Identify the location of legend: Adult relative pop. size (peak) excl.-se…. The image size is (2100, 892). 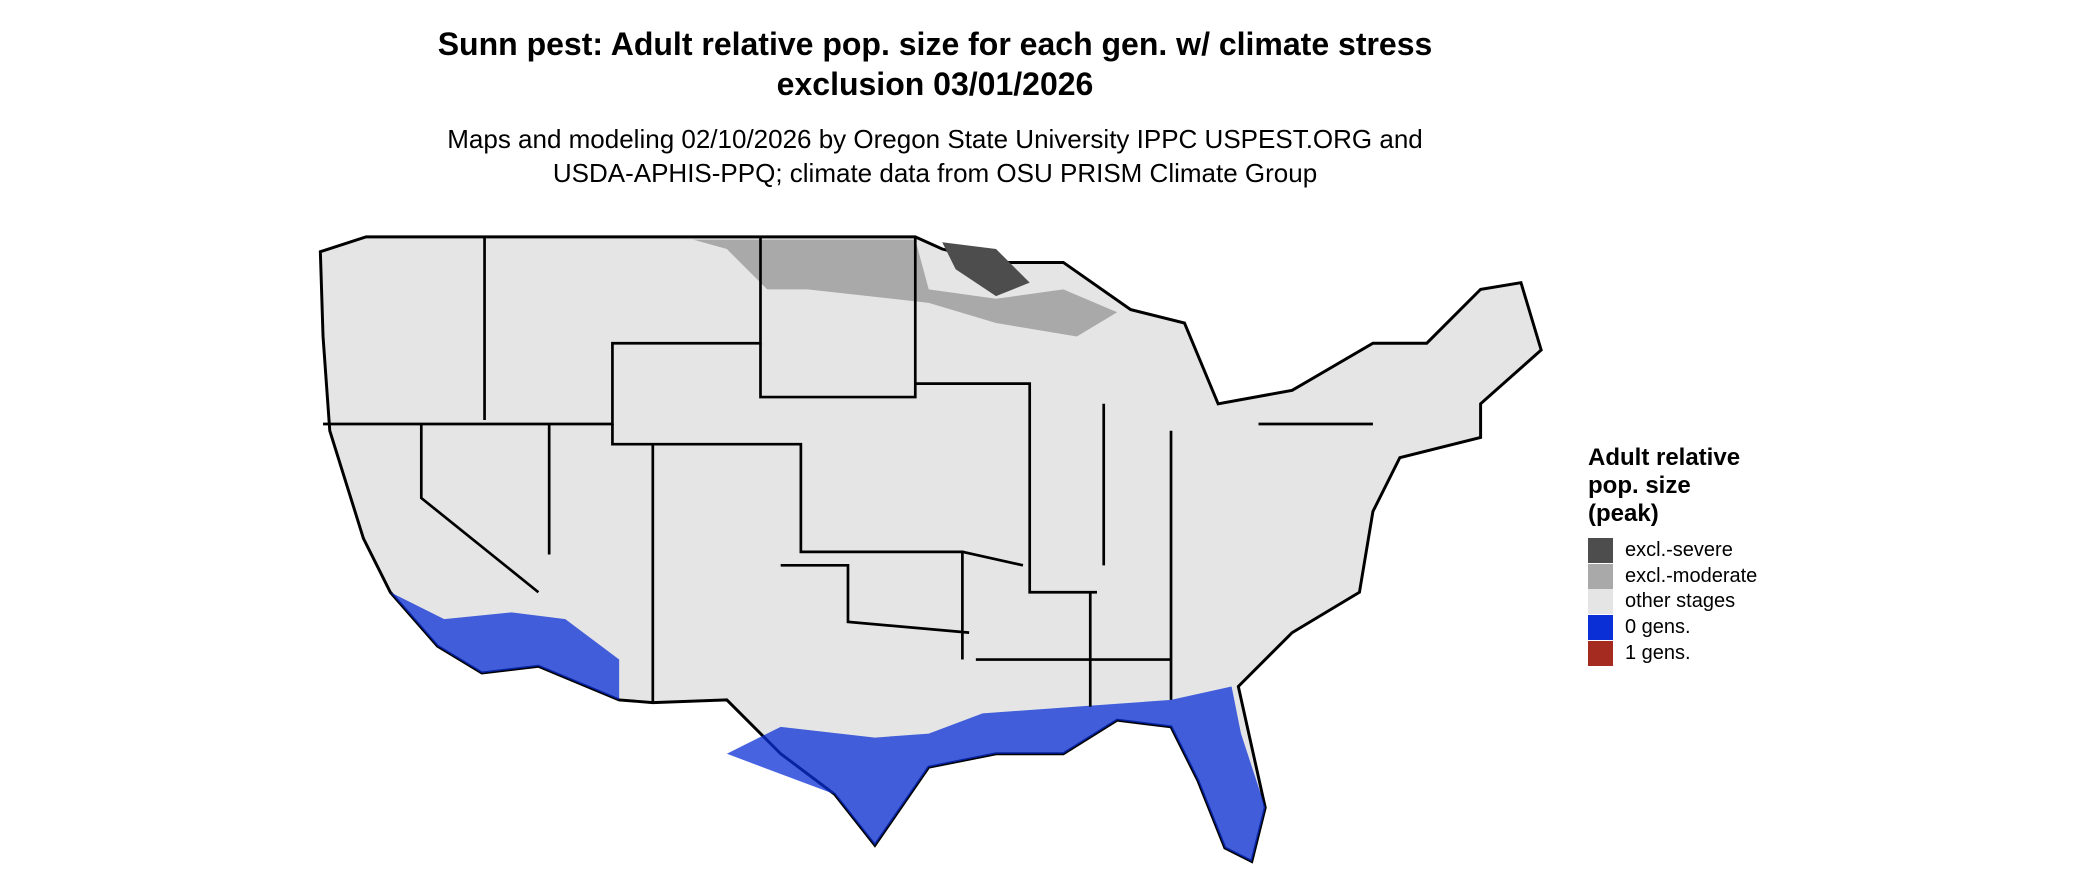
(1718, 555).